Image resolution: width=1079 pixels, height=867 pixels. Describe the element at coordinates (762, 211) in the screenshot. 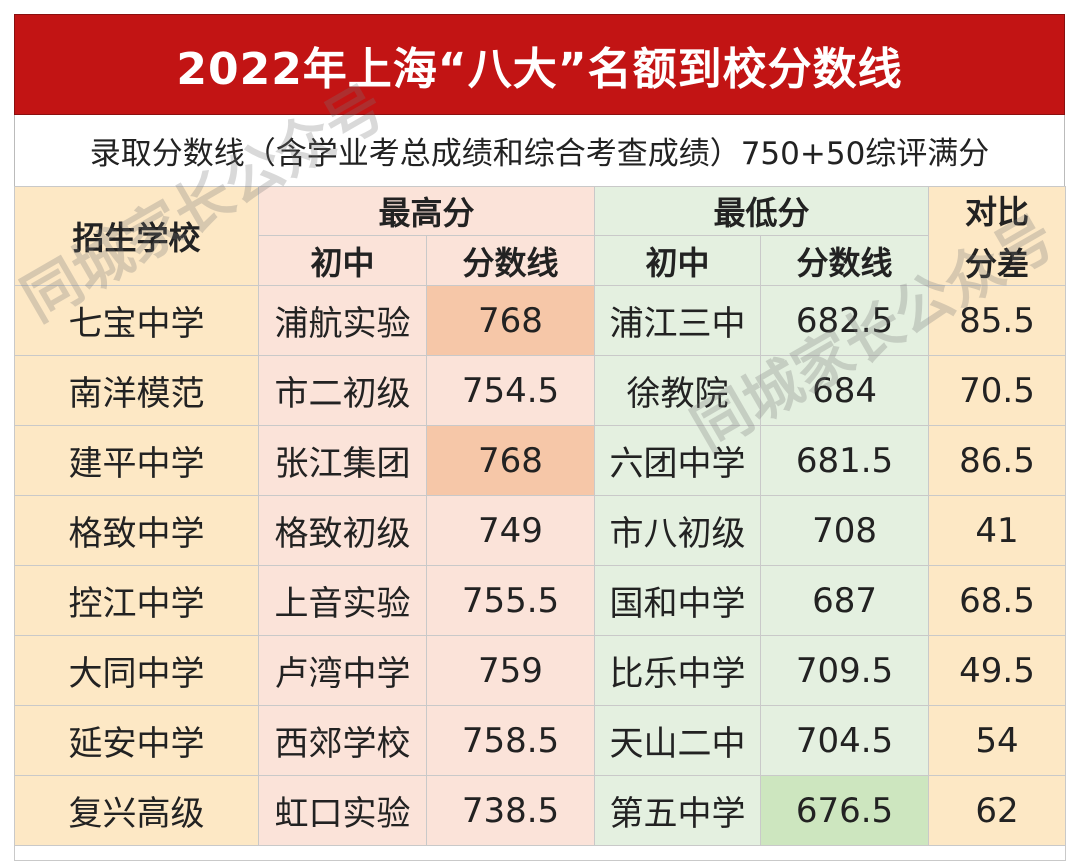

I see `header-lowest: 最低分` at that location.